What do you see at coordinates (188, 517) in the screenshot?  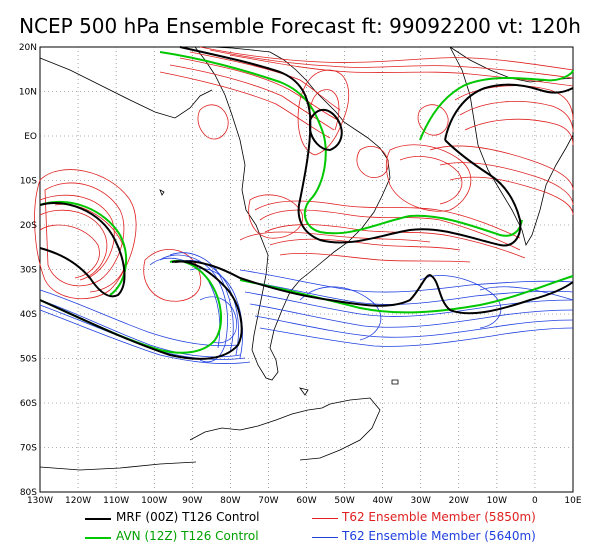 I see `legend-label-mrf: MRF (00Z) T126 Control` at bounding box center [188, 517].